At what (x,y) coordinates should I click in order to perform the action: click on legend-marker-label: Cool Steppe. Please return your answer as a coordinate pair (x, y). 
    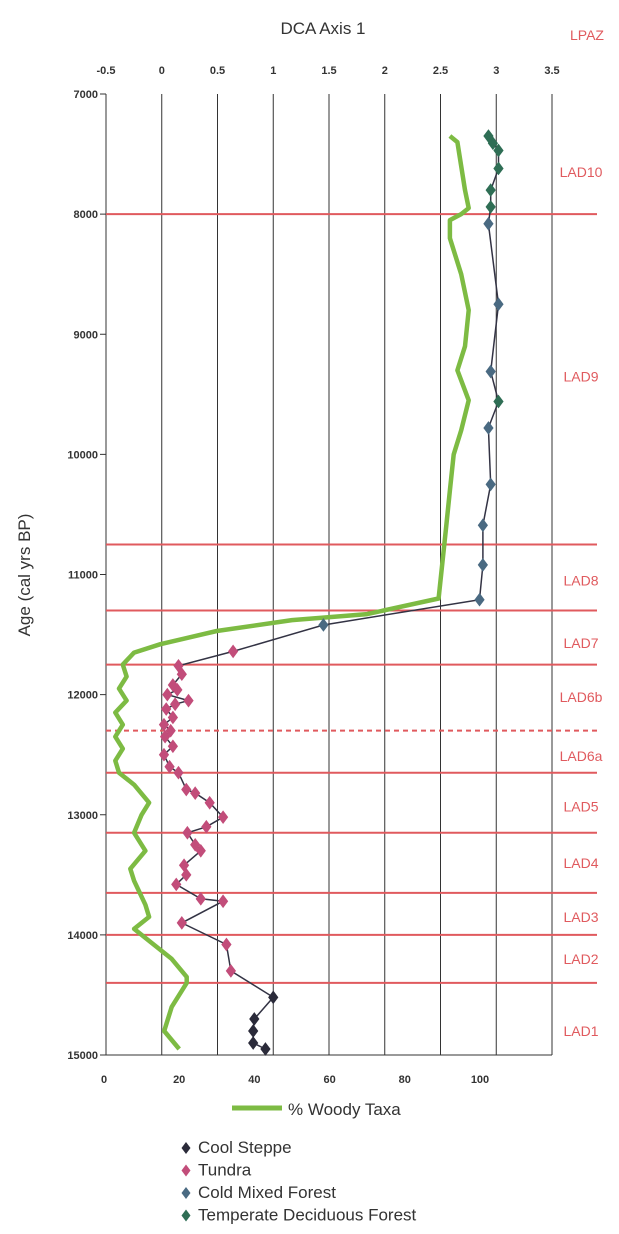
    Looking at the image, I should click on (245, 1147).